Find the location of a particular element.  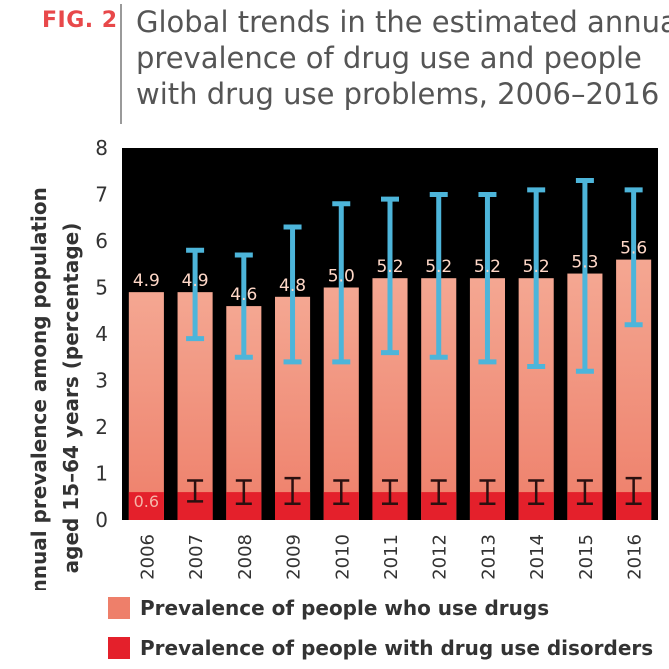

data-label-2015: 5.3 is located at coordinates (584, 263).